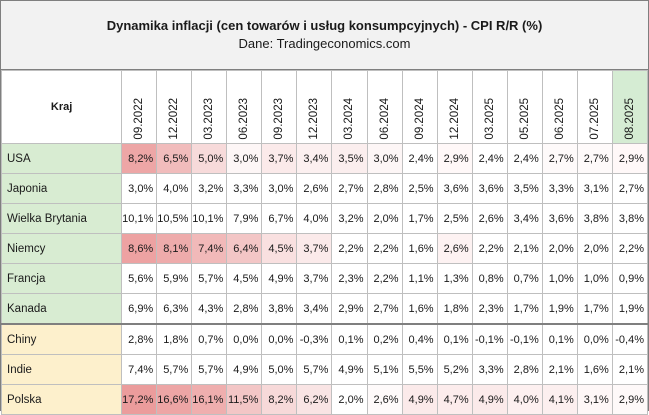  Describe the element at coordinates (139, 107) in the screenshot. I see `date-column-header: 09.2022` at that location.